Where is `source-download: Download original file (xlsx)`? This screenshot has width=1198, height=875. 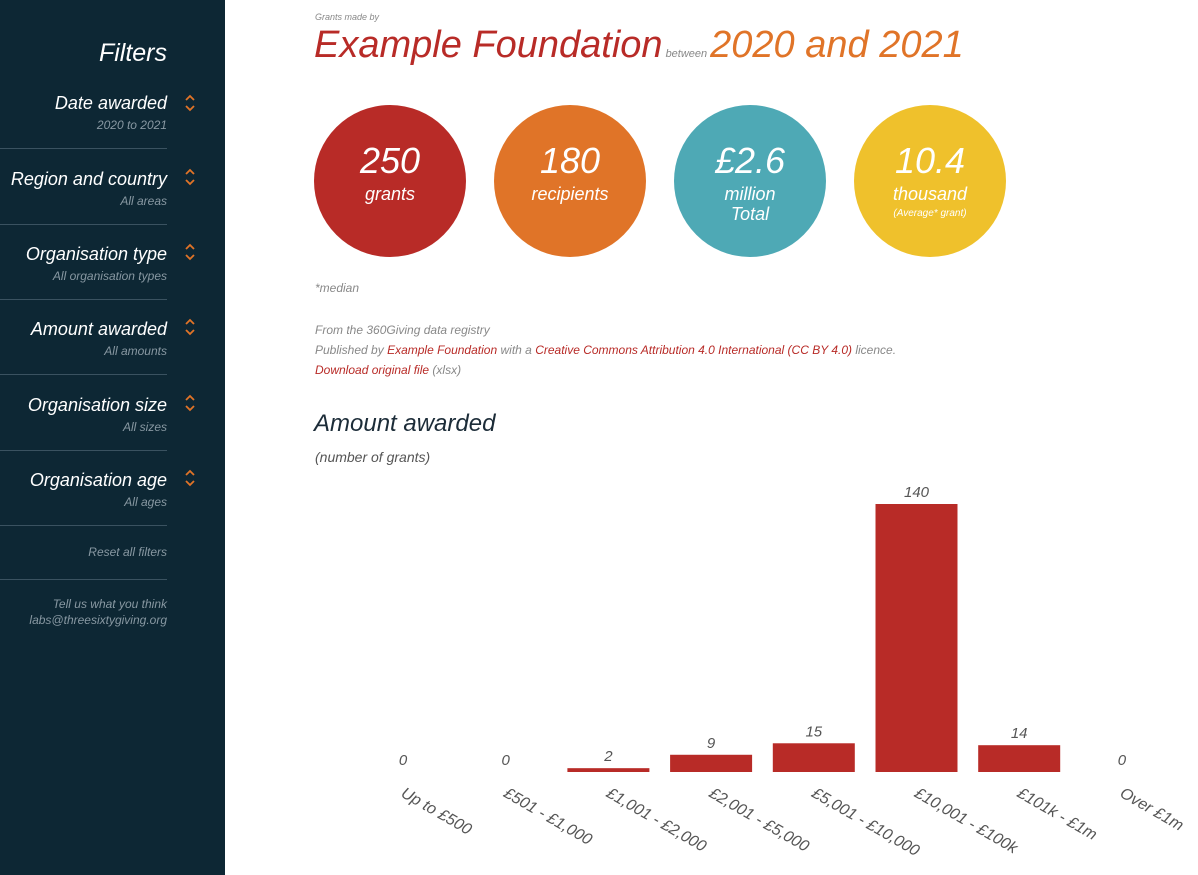 source-download: Download original file (xlsx) is located at coordinates (388, 370).